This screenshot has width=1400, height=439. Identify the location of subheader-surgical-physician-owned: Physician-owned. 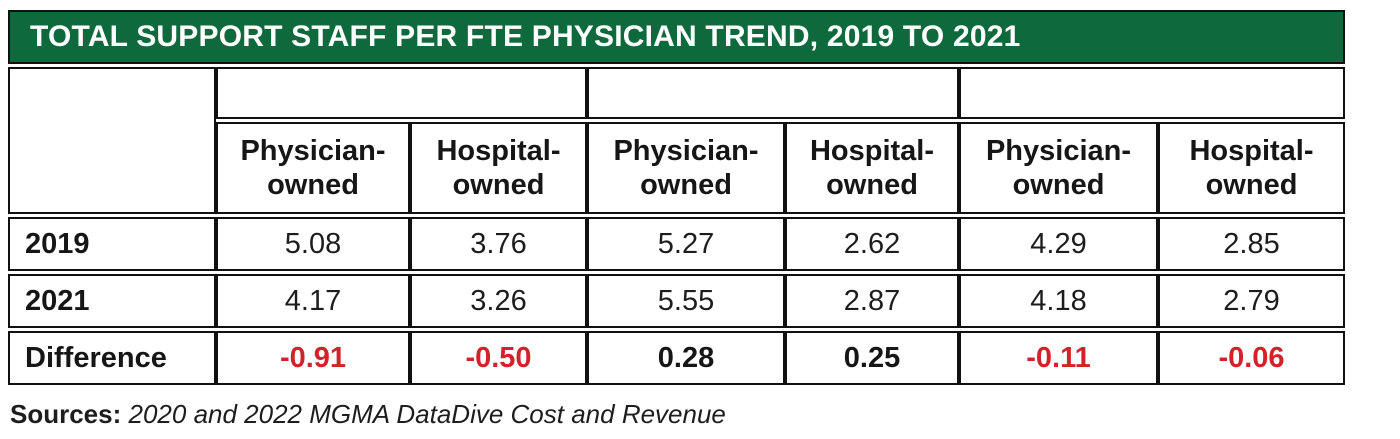
(1058, 168).